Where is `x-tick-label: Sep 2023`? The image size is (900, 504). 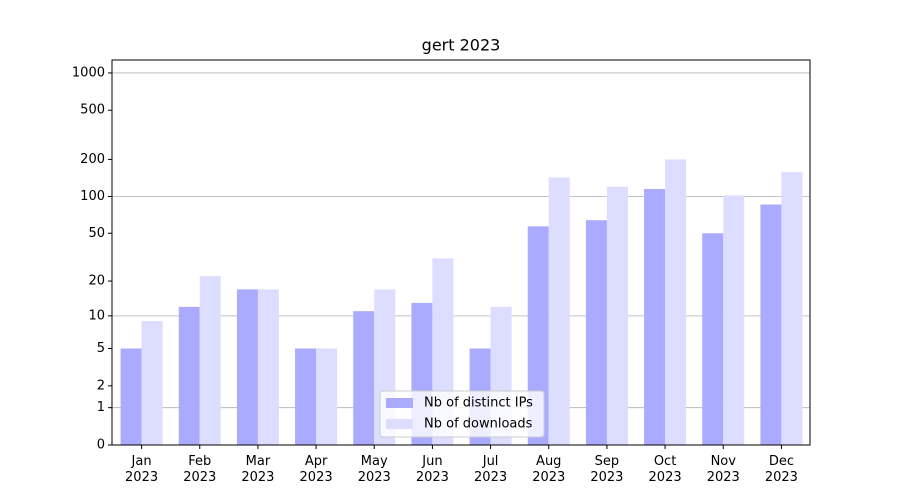
x-tick-label: Sep 2023 is located at coordinates (606, 469).